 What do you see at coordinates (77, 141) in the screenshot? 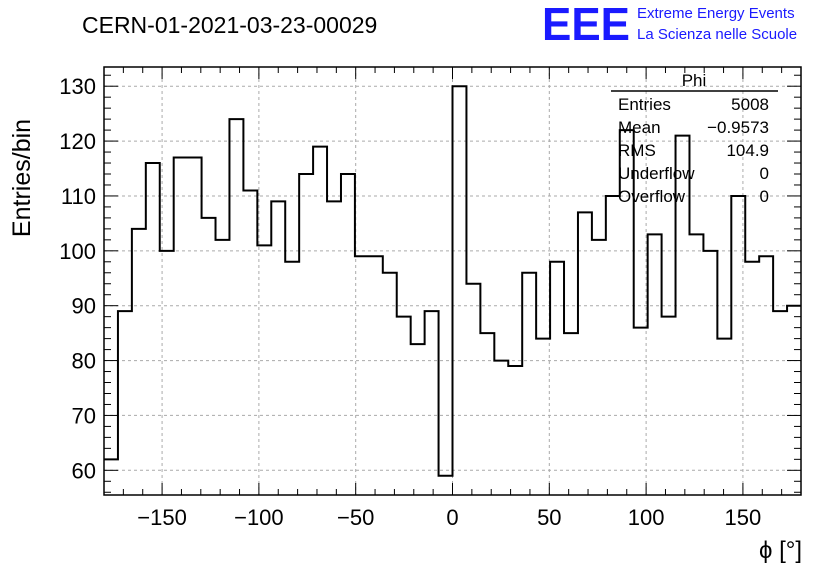
I see `y-tick-label: 120` at bounding box center [77, 141].